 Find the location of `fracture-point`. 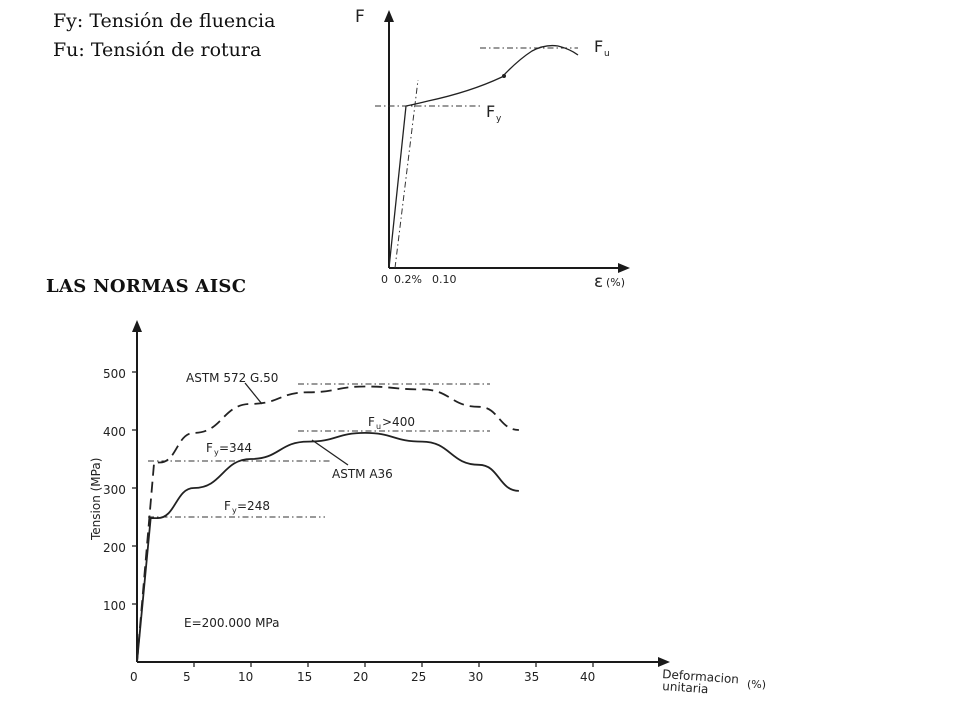

fracture-point is located at coordinates (504, 76).